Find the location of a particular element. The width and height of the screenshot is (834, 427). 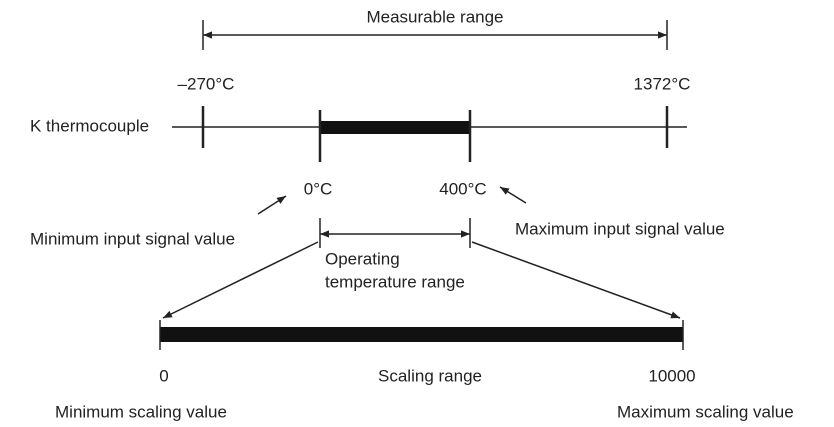

scaling-range-label: Scaling range is located at coordinates (430, 375).